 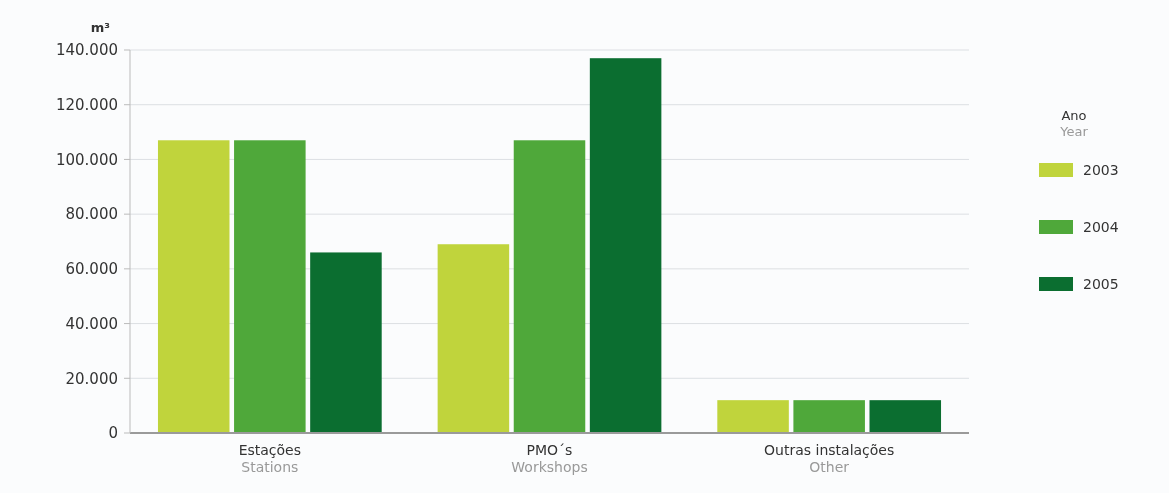 What do you see at coordinates (549, 458) in the screenshot?
I see `x-tick-label: PMO´s Workshops` at bounding box center [549, 458].